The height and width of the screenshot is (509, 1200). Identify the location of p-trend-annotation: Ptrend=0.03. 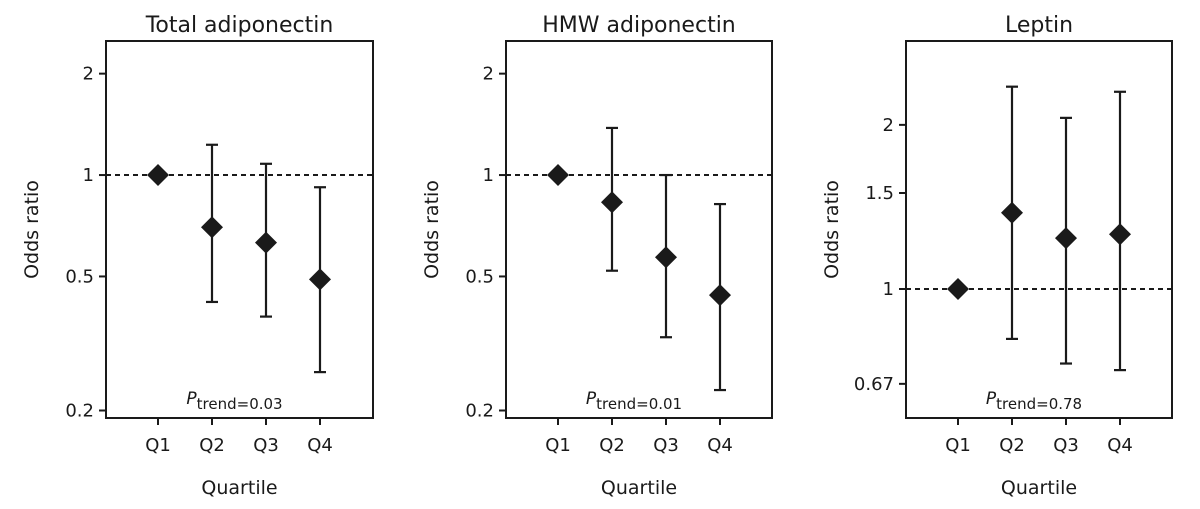
(234, 401).